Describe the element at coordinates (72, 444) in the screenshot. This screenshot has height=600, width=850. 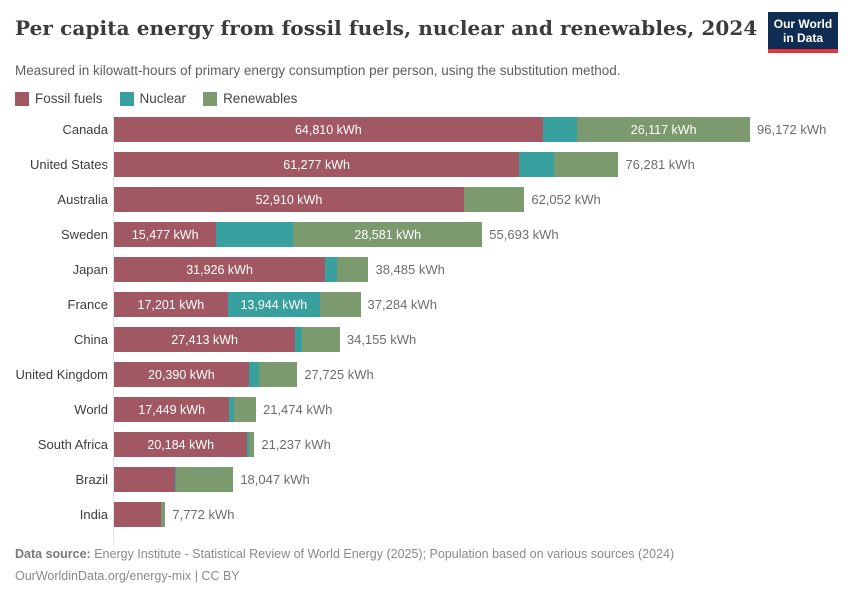
I see `country-label: South Africa` at that location.